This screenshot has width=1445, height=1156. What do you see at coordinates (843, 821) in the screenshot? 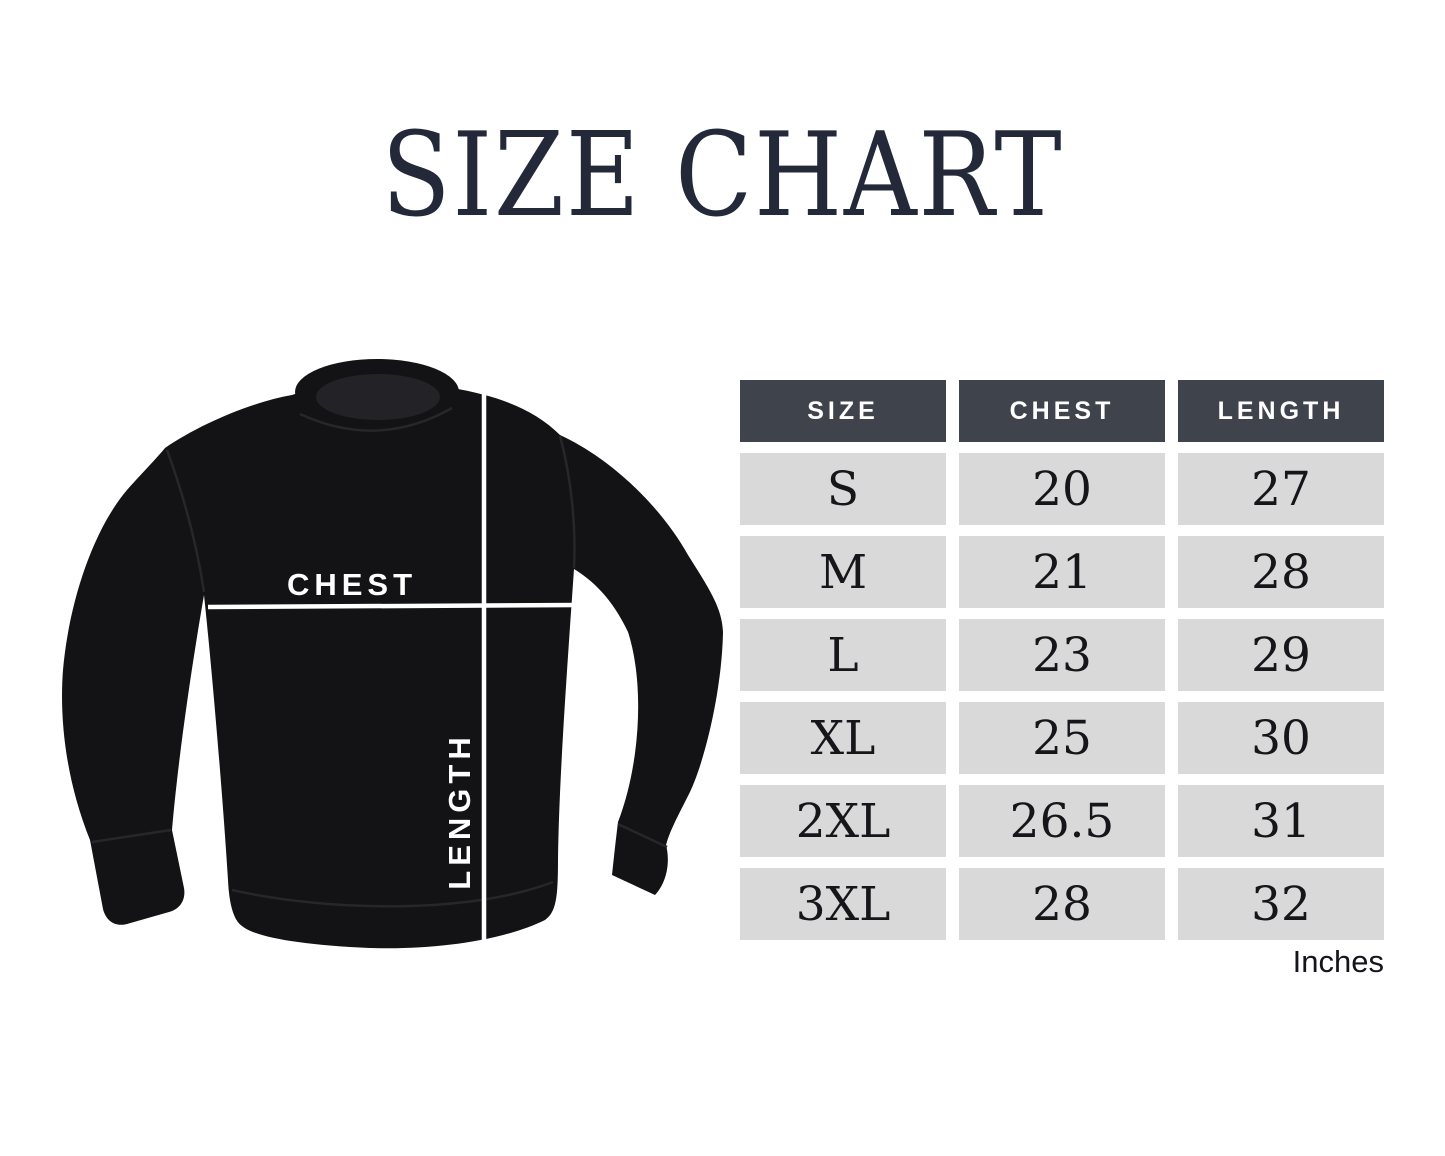
I see `size-cell: 2XL` at bounding box center [843, 821].